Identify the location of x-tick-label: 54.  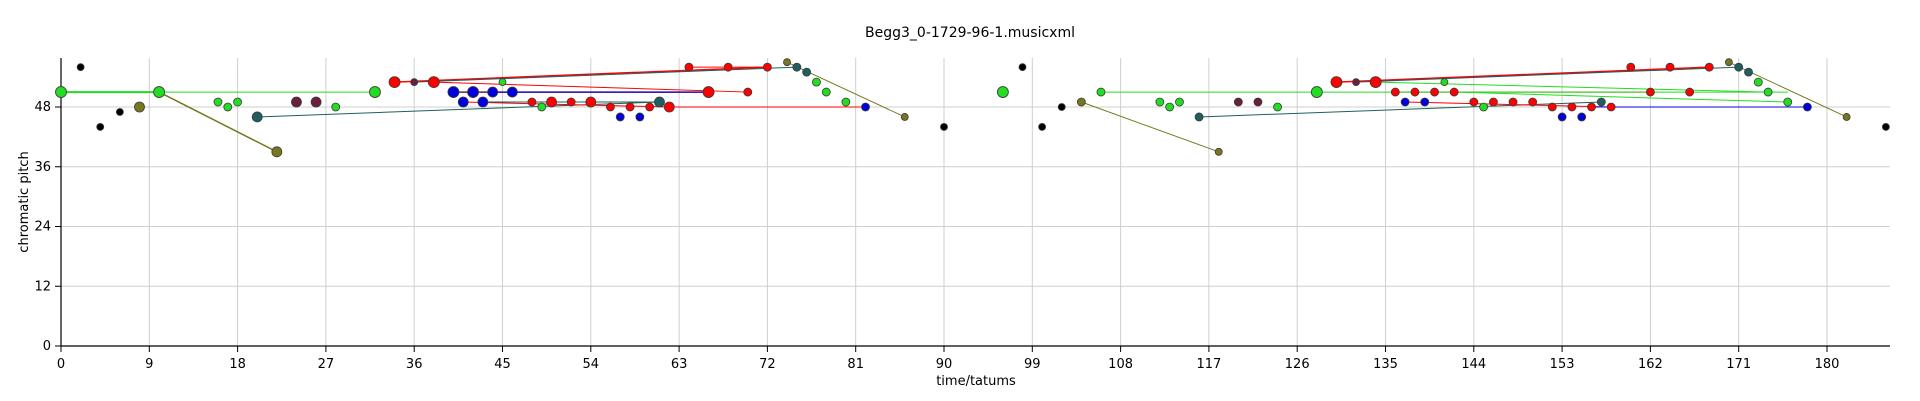
(591, 364).